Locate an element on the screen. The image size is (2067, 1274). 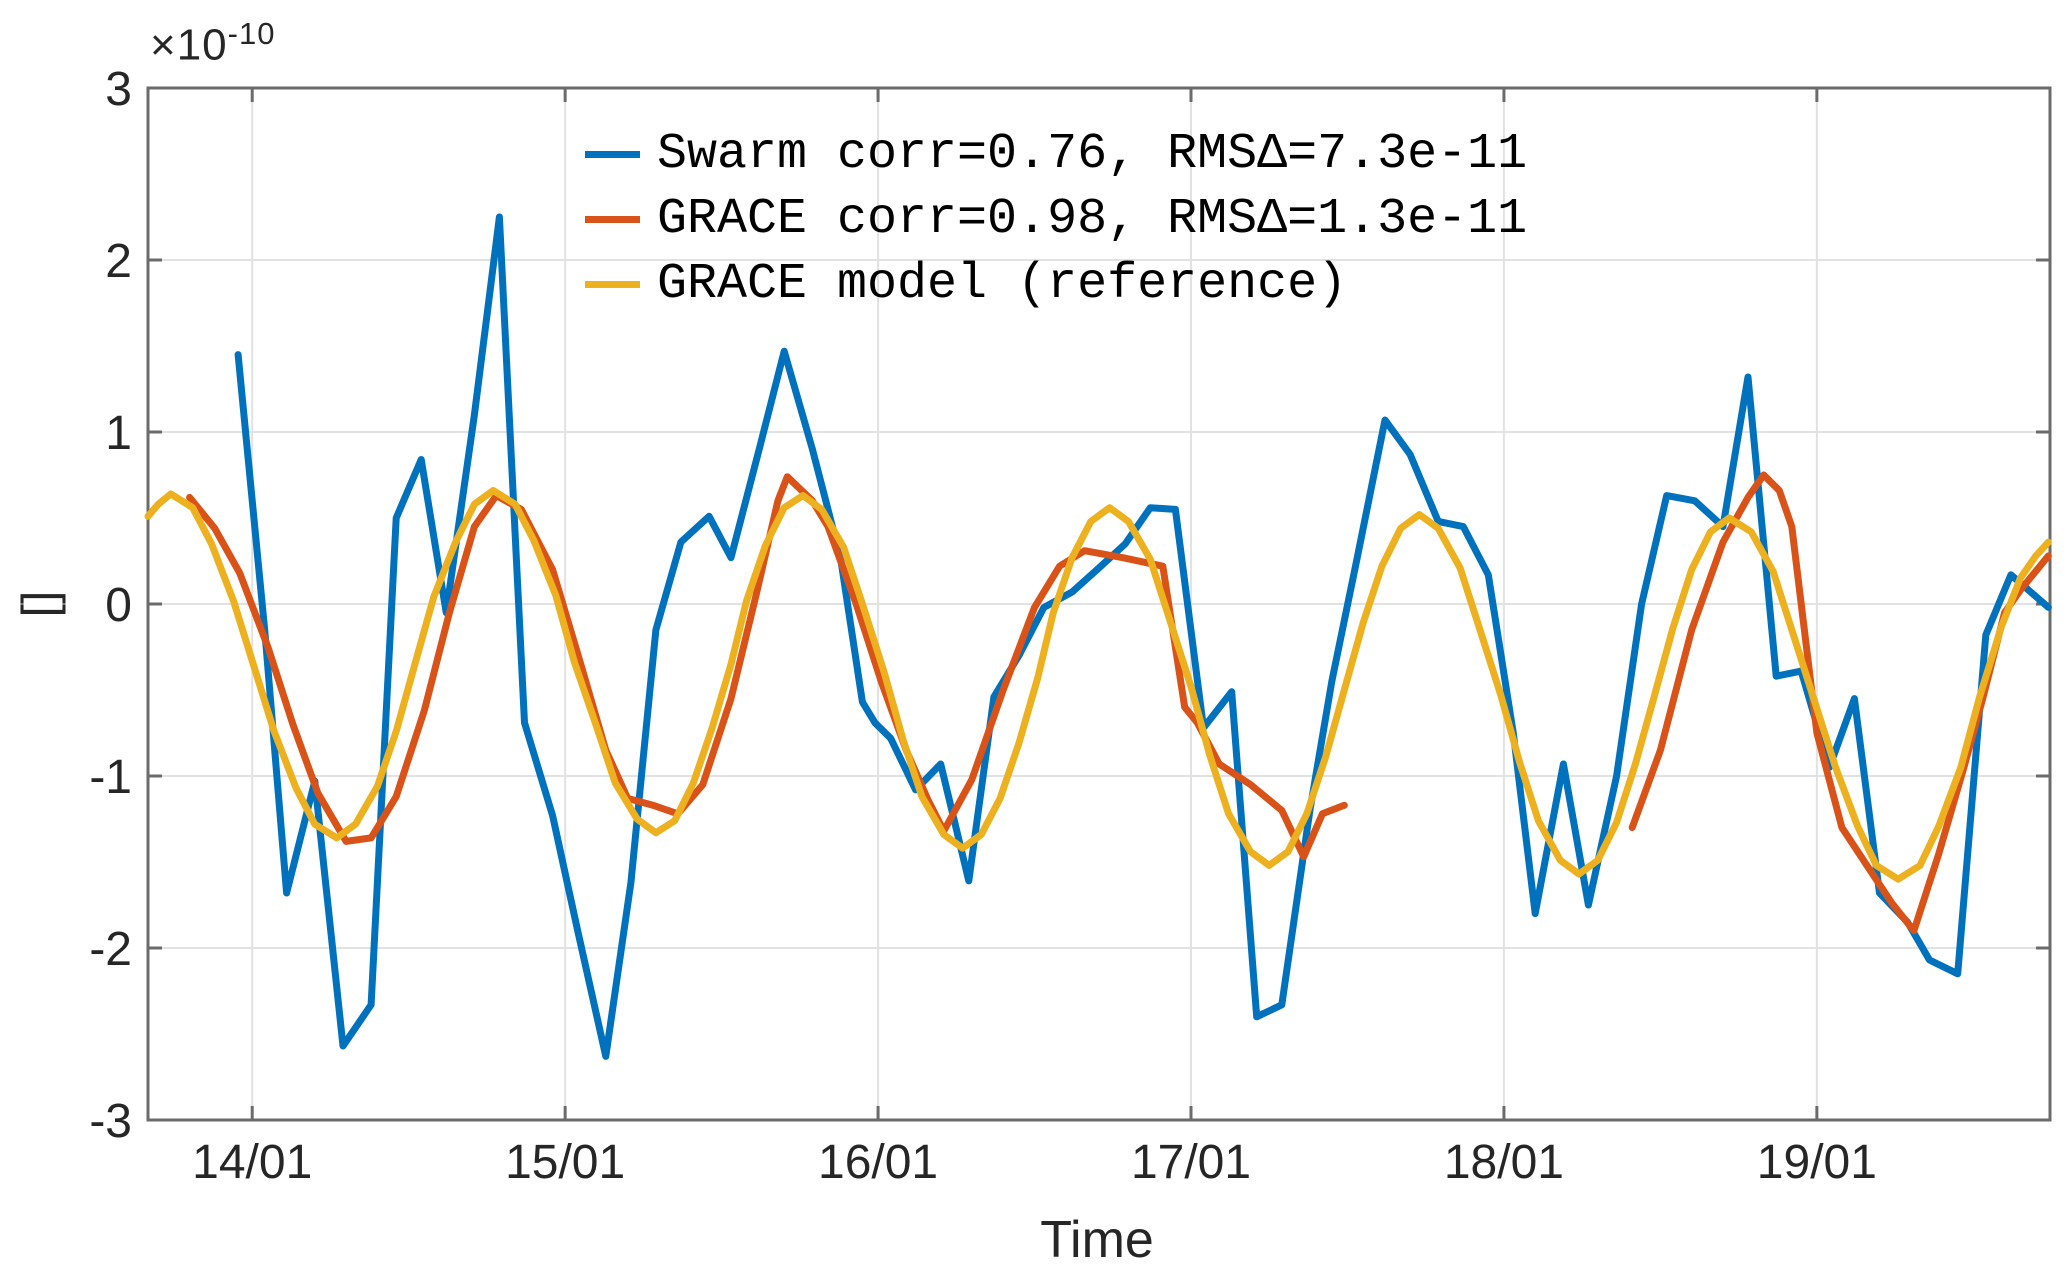
legend-item-grace-model: GRACE model (reference) is located at coordinates (1056, 284).